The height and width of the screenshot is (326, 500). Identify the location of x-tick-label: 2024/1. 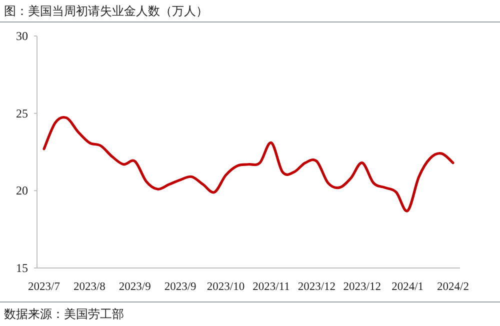
(408, 287).